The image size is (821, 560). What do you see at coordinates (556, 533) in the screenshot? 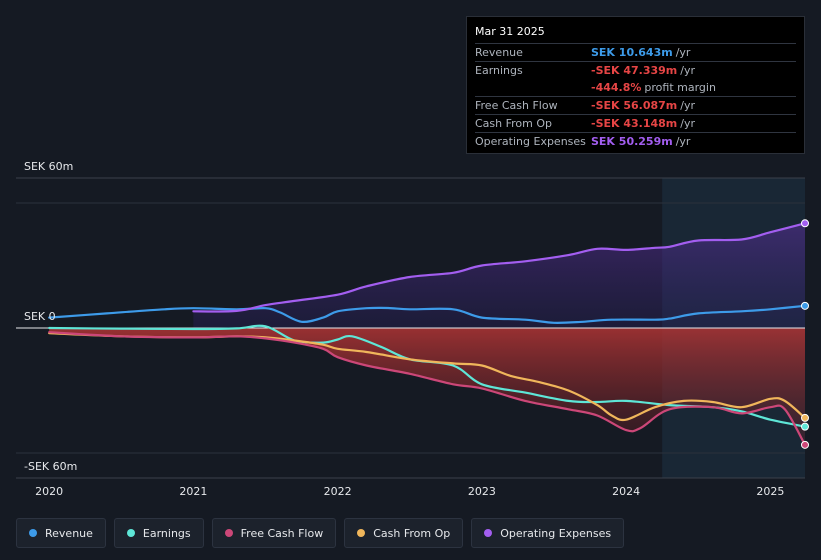
I see `legend-label: Operating Expenses` at bounding box center [556, 533].